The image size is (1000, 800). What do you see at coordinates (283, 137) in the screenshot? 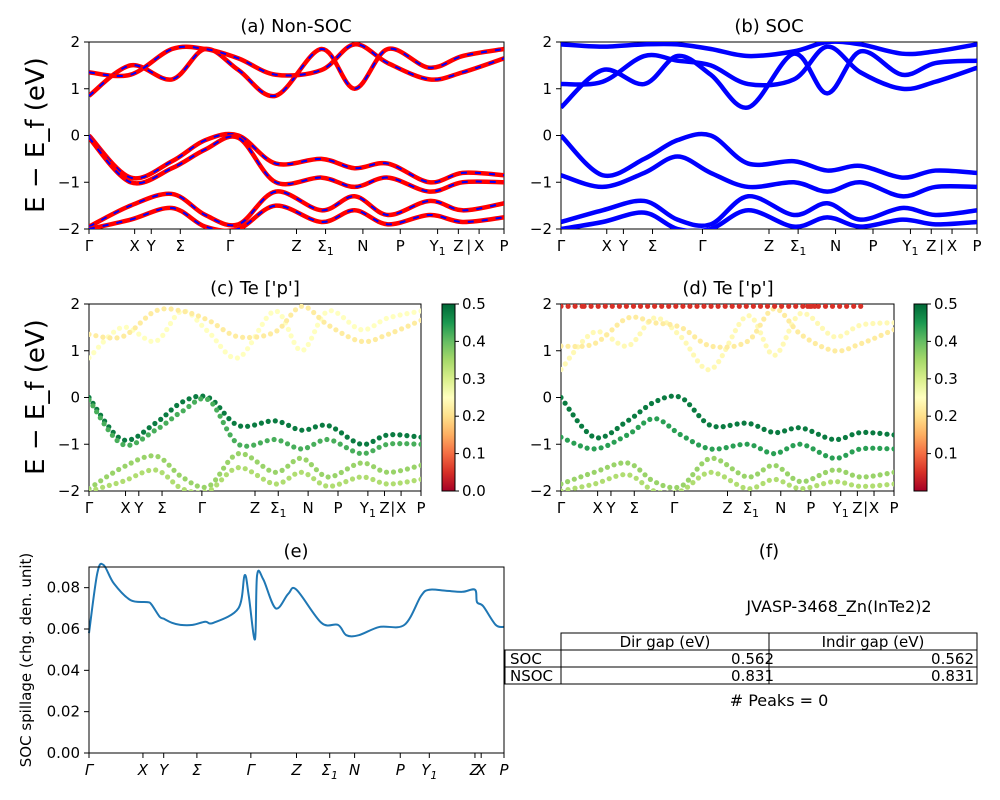
I see `panel-a-non-soc-bands: (a) Non-SOC 210−1−2Γ X Y Σ Γ Z Σ1 N P Y1 Z | X P` at bounding box center [283, 137].